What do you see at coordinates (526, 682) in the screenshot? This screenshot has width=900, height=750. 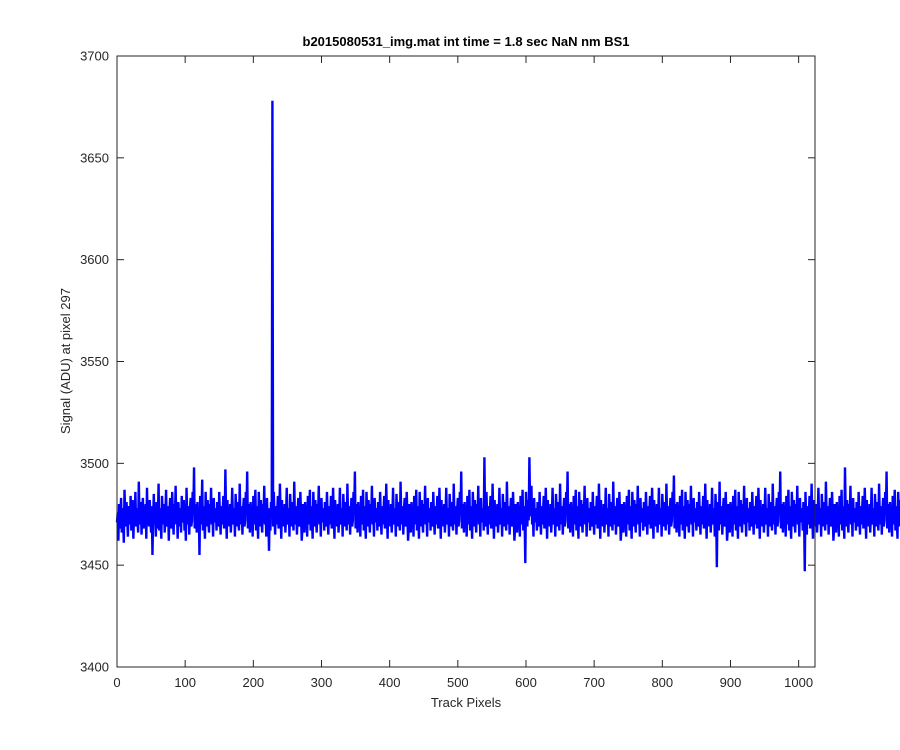 I see `x-tick-label: 600` at bounding box center [526, 682].